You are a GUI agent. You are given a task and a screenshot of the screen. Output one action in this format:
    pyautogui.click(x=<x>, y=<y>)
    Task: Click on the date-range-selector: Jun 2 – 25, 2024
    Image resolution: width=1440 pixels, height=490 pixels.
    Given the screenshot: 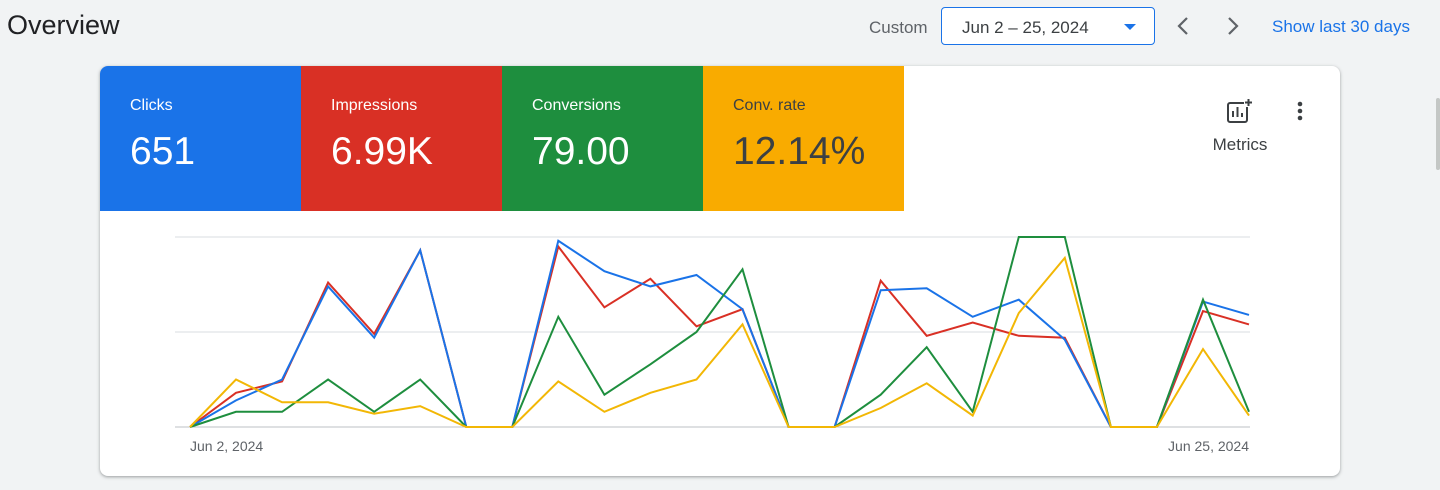 What is the action you would take?
    pyautogui.click(x=1048, y=26)
    